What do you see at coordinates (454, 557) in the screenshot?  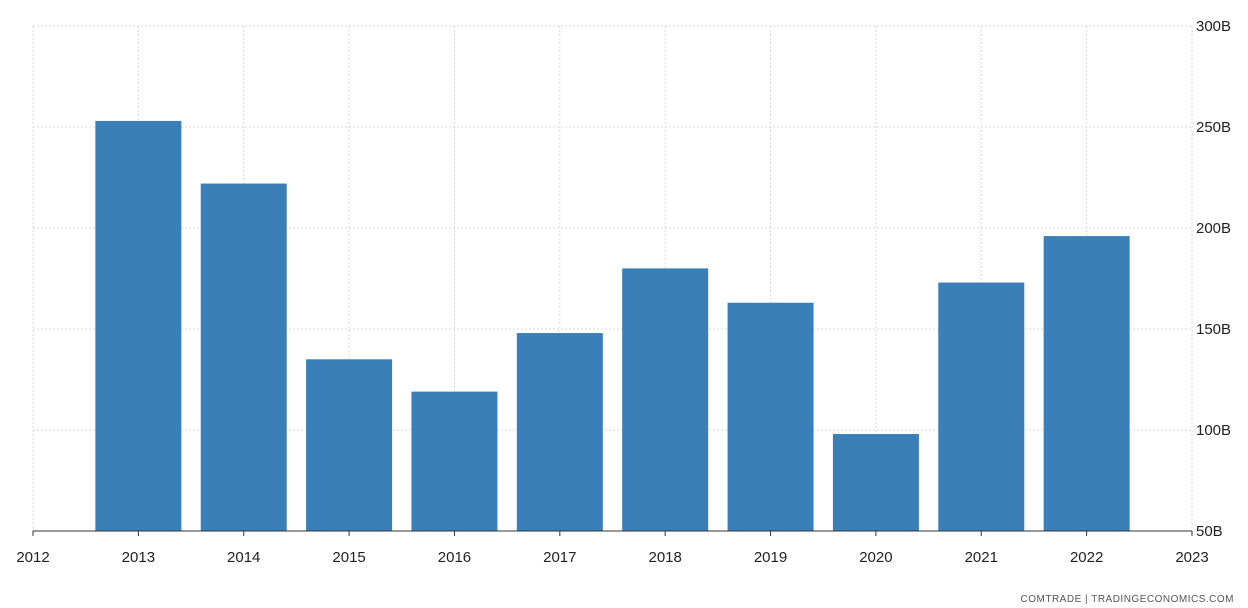 I see `x-tick-label: 2016` at bounding box center [454, 557].